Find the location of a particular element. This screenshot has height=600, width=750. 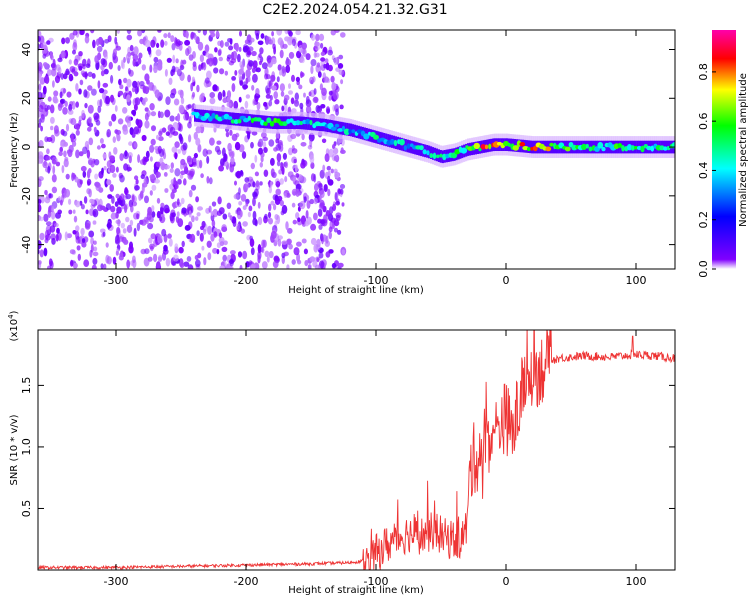

figure-title: C2E2.2024.054.21.32.G31 is located at coordinates (354, 10).